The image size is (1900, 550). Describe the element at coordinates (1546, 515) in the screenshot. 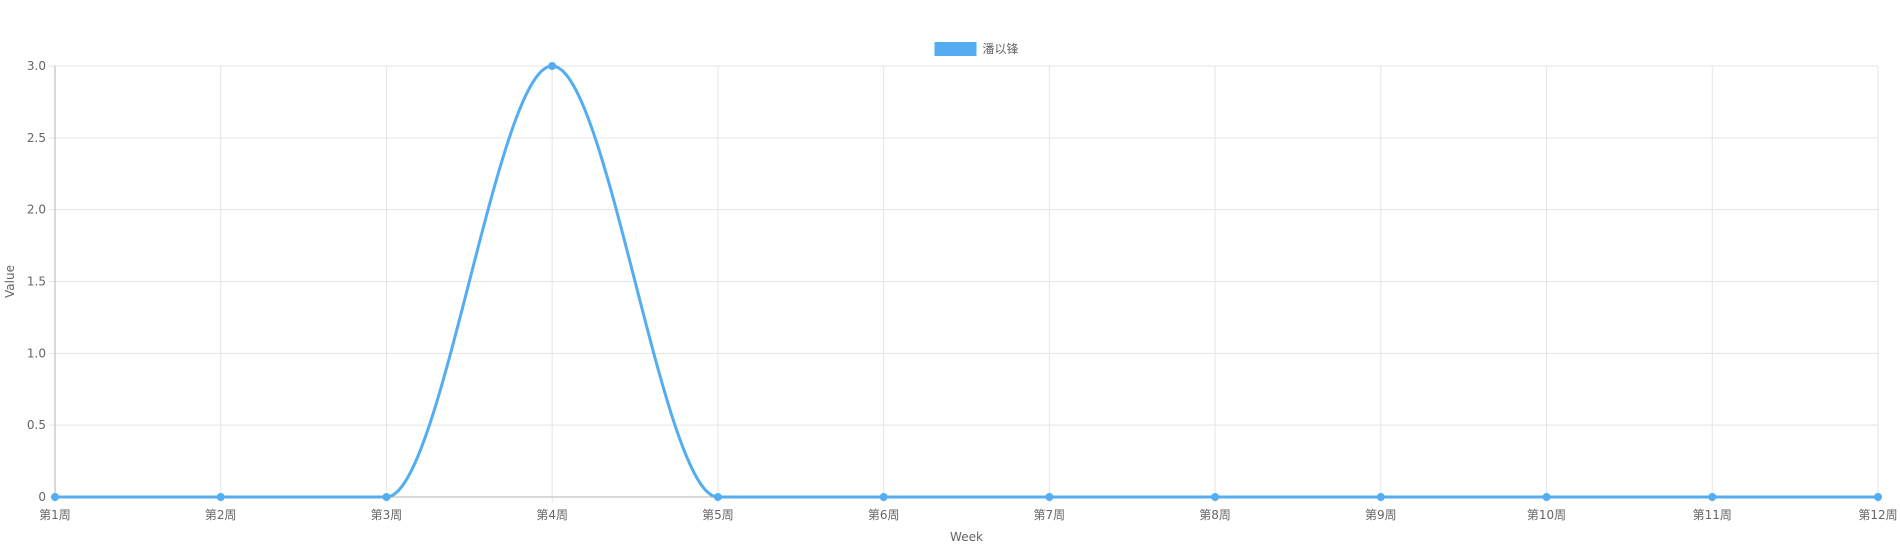

I see `x-tick-label: 第10周` at that location.